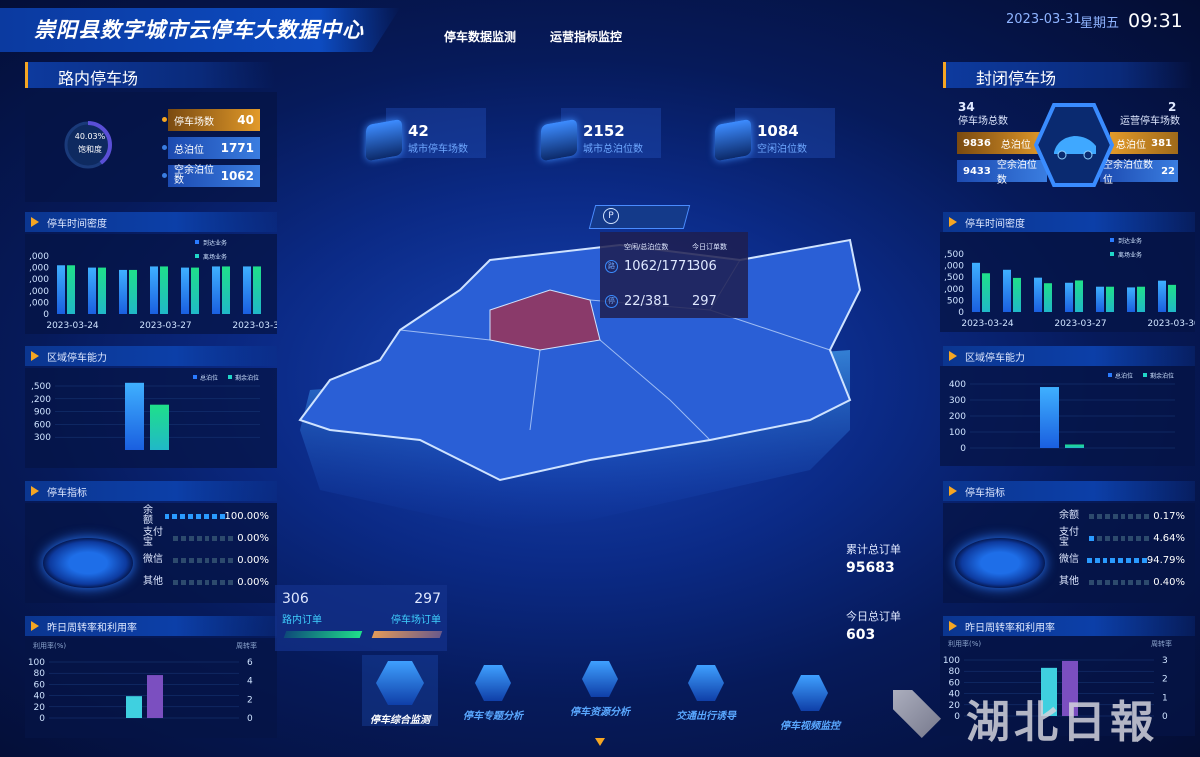 Image resolution: width=1200 pixels, height=757 pixels. Describe the element at coordinates (480, 37) in the screenshot. I see `tab-parking-monitor: 停车数据监测` at that location.